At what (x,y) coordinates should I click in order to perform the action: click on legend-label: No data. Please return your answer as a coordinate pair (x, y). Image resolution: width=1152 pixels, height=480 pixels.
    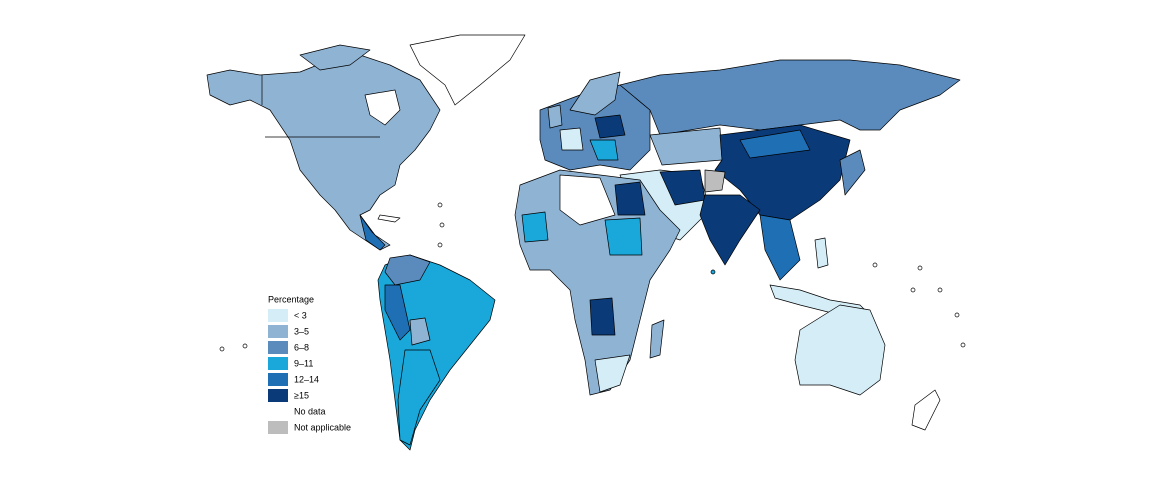
    Looking at the image, I should click on (310, 411).